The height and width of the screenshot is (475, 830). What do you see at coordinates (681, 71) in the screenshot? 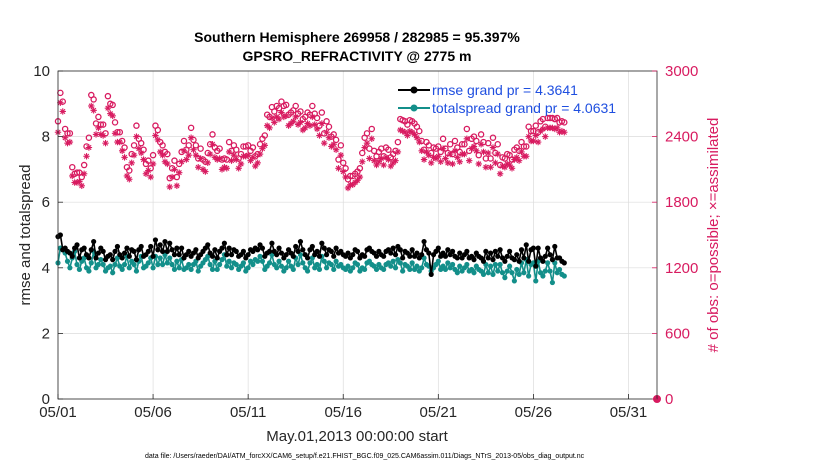
I see `y-tick-label-right: 3000` at bounding box center [681, 71].